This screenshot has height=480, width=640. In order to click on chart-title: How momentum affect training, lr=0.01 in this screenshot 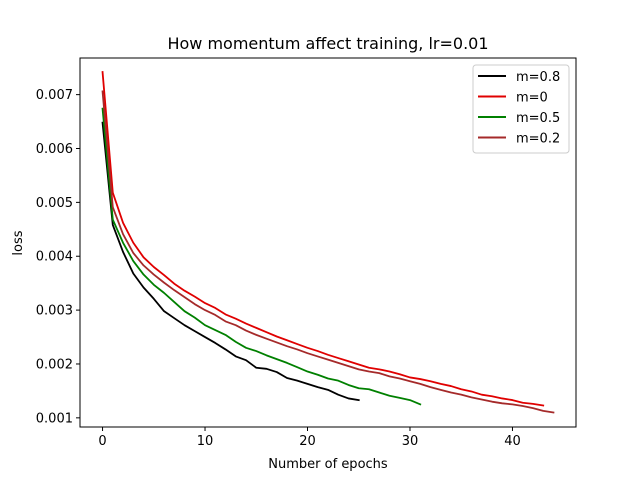, I will do `click(327, 43)`.